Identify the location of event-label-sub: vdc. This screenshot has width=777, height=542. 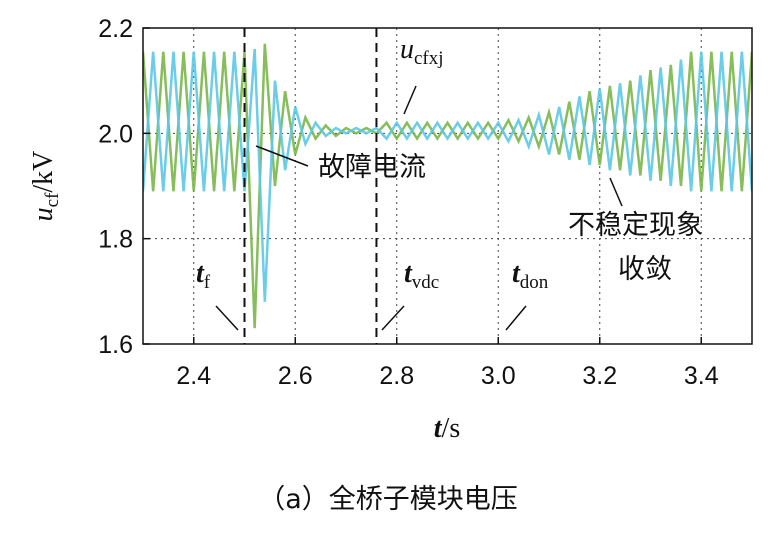
(425, 282).